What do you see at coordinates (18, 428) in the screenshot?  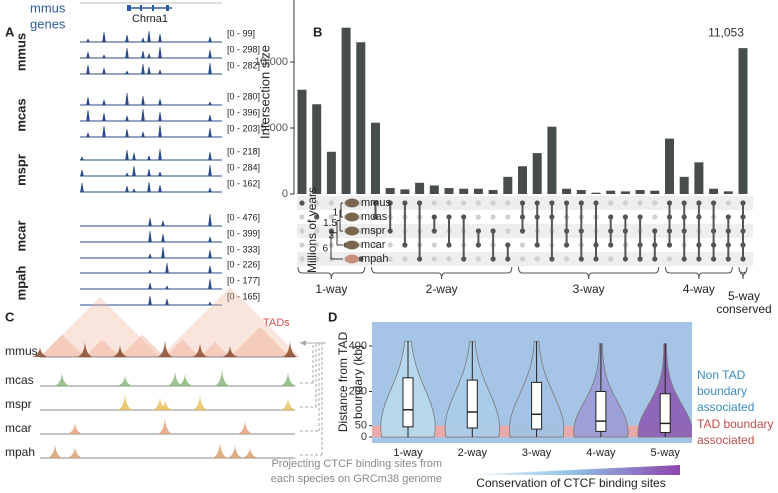 I see `species-label: mcar` at bounding box center [18, 428].